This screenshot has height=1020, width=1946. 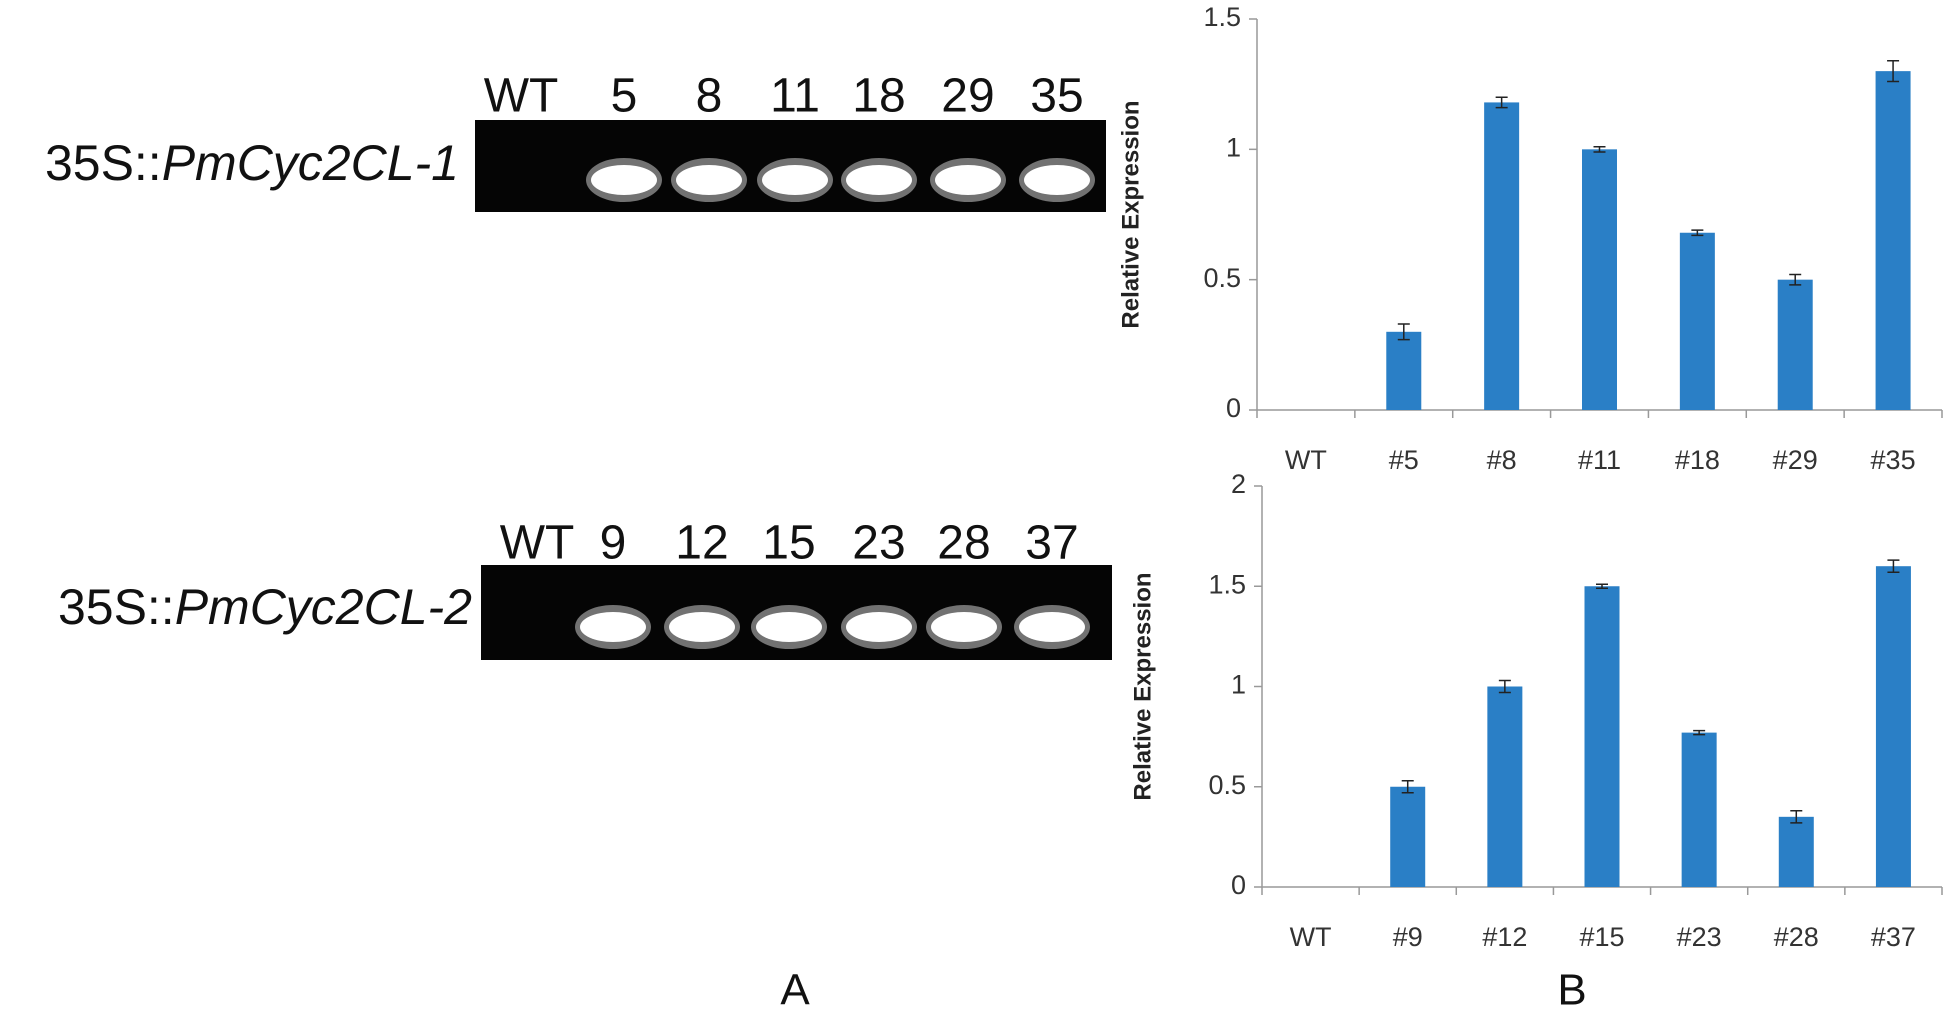 What do you see at coordinates (1056, 96) in the screenshot?
I see `lane-label: 35` at bounding box center [1056, 96].